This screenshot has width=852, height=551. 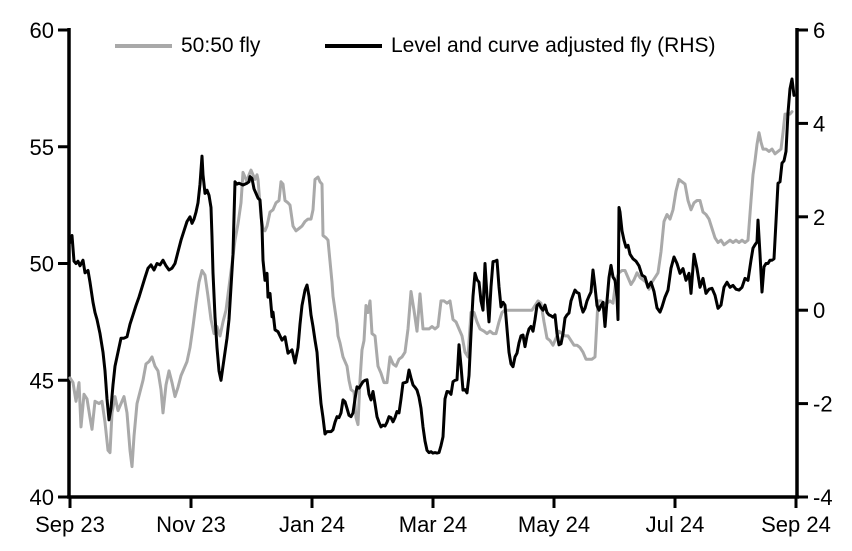 I want to click on right-axis-tick-label: 4, so click(x=819, y=123).